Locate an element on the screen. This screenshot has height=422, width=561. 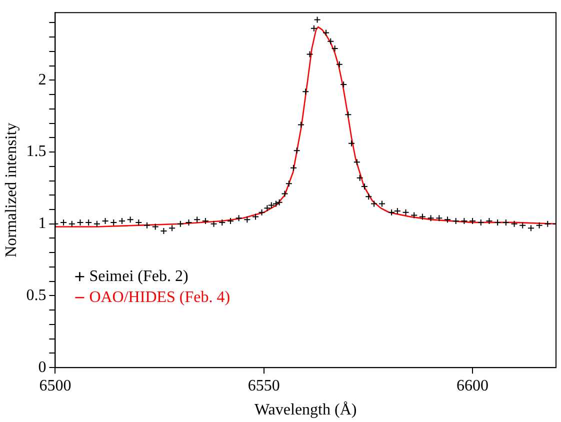
x-tick-label: 6500 is located at coordinates (55, 385).